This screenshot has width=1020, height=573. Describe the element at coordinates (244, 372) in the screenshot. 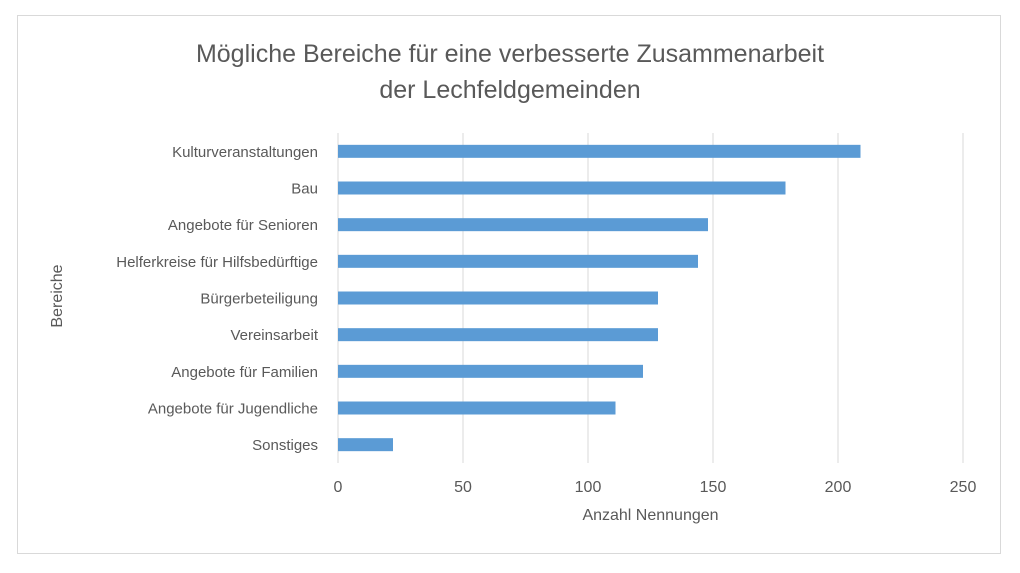

I see `y-tick-label: Angebote für Familien` at that location.